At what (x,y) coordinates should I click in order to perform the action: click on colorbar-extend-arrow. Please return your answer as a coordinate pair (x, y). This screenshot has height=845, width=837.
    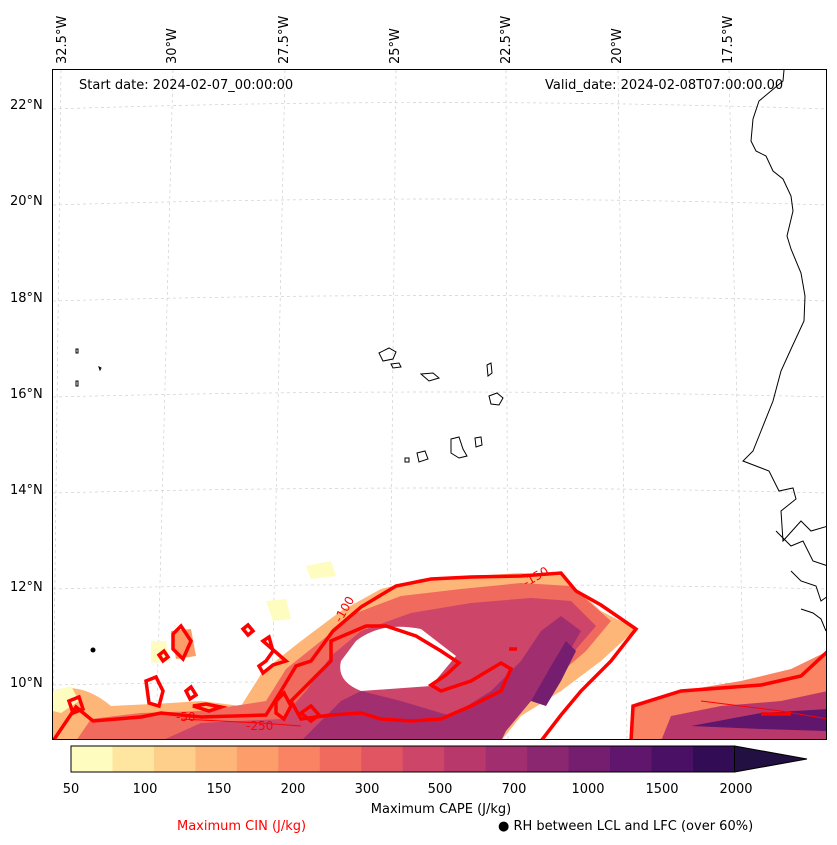
    Looking at the image, I should click on (771, 759).